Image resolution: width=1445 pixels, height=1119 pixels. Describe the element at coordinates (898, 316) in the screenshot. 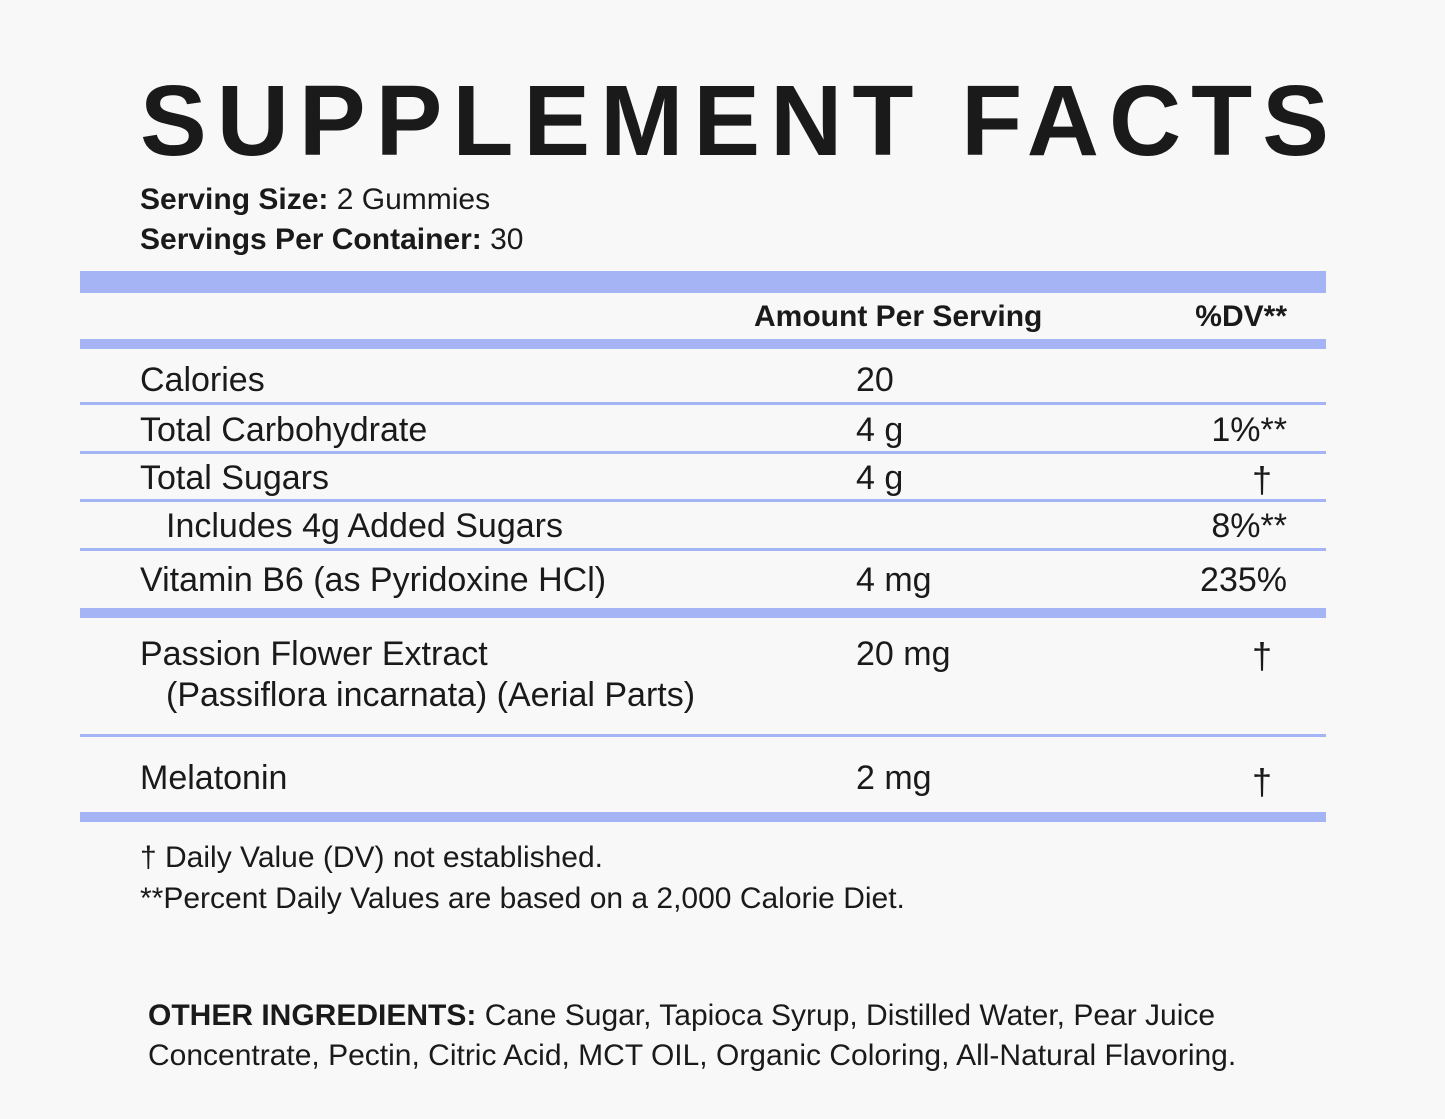

I see `header-amount-per-serving: Amount Per Serving` at that location.